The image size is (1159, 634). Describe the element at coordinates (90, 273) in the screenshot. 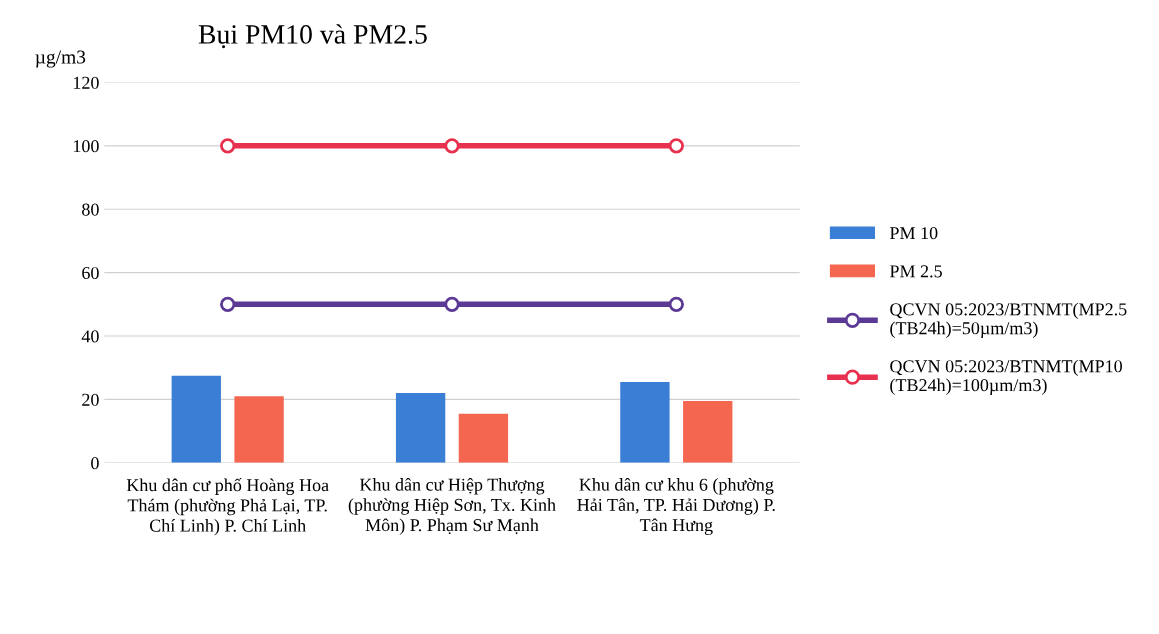

I see `y-tick-label: 60` at that location.